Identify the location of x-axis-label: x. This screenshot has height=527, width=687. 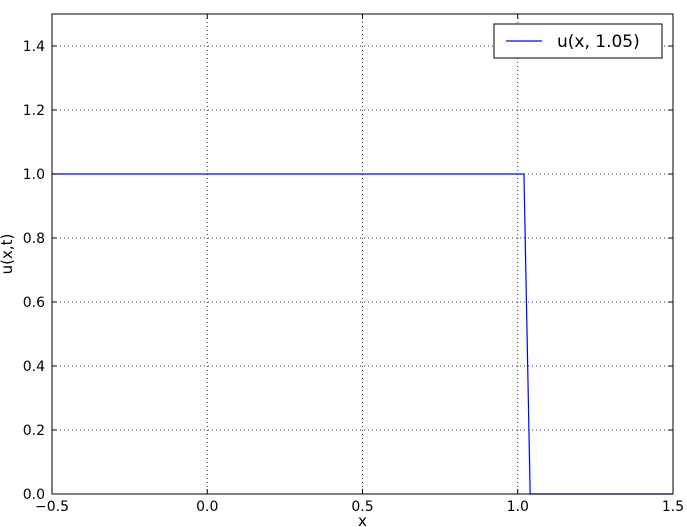
(362, 519).